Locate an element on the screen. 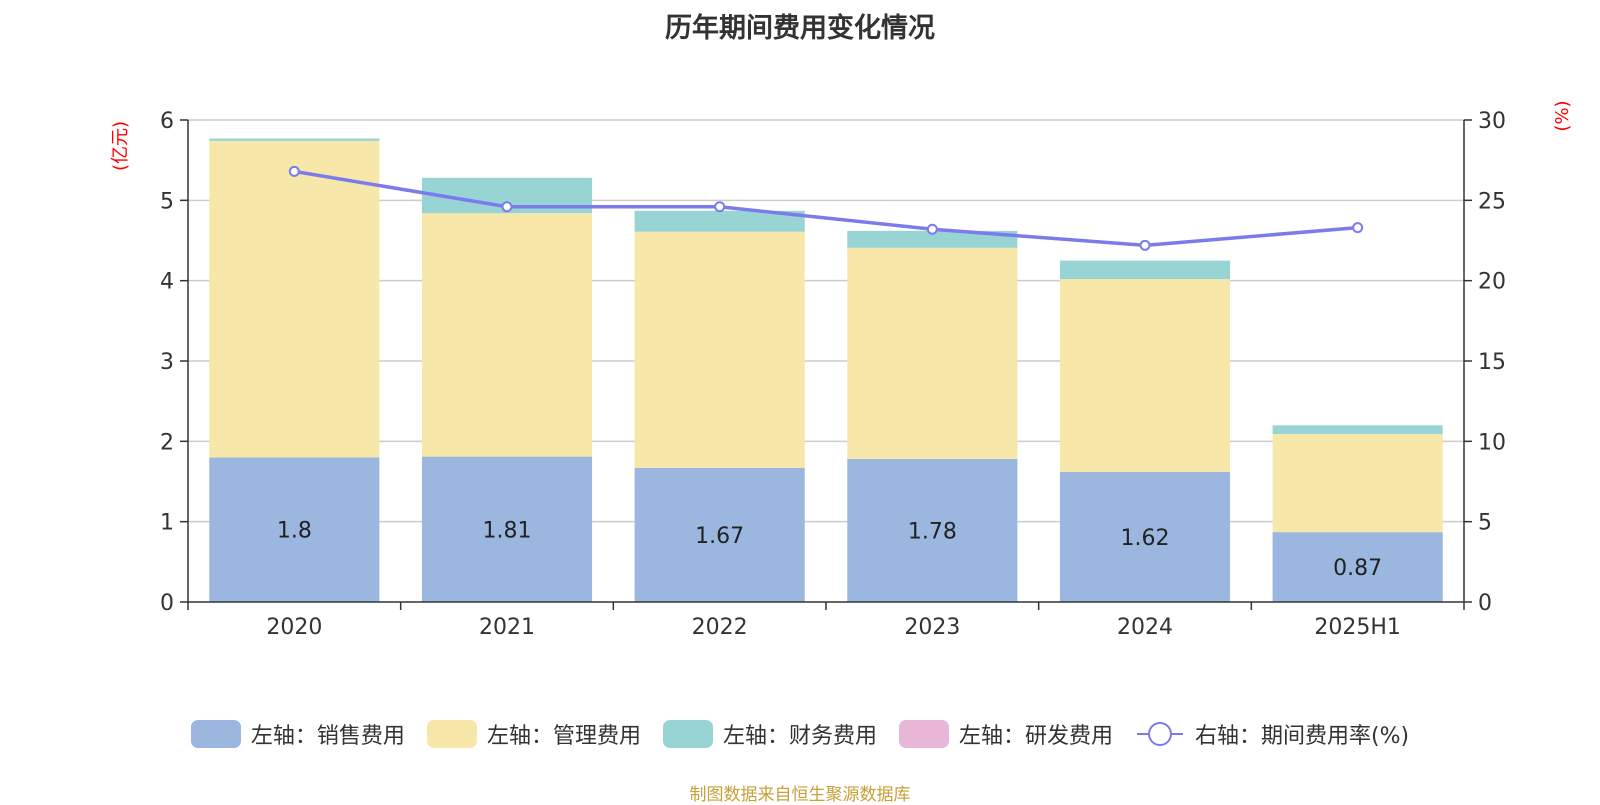 This screenshot has width=1600, height=805. data-label: 1.67 is located at coordinates (719, 536).